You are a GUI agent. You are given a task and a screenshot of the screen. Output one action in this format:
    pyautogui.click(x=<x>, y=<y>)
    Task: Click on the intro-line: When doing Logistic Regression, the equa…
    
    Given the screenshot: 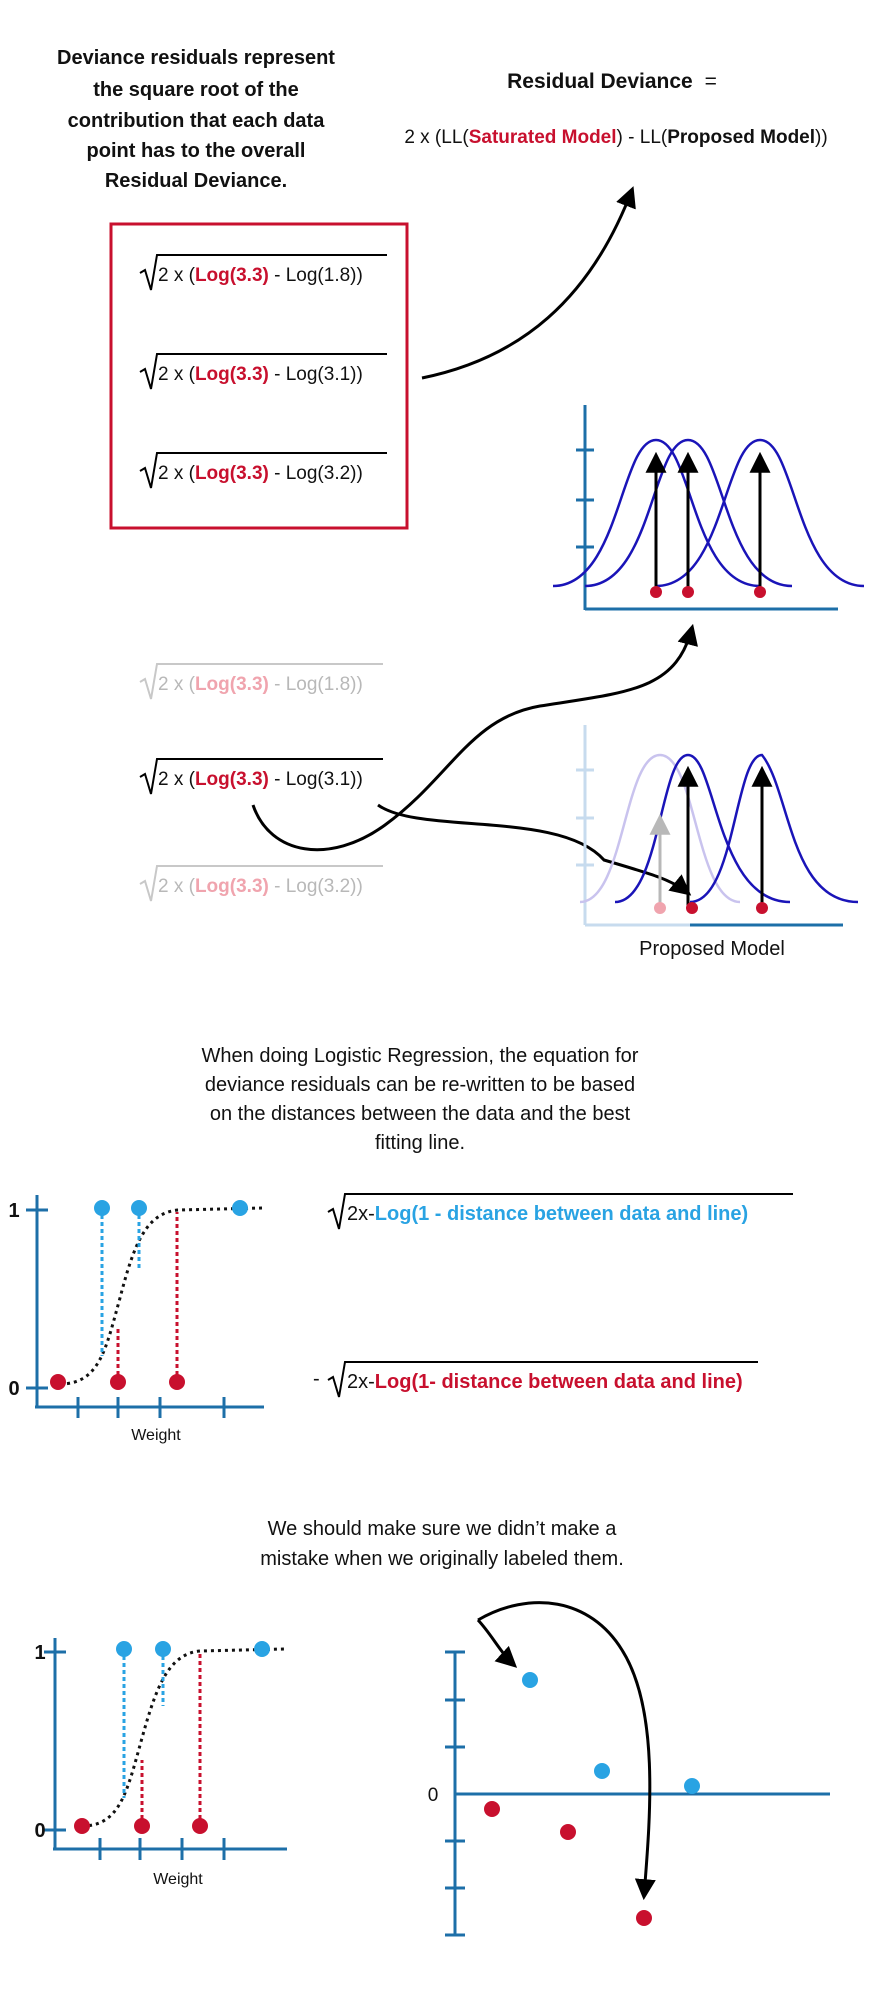 What is the action you would take?
    pyautogui.click(x=420, y=1056)
    